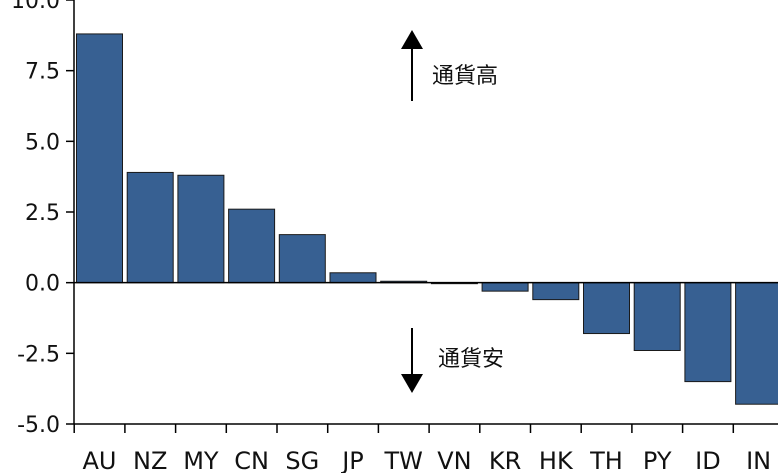 This screenshot has width=778, height=473. I want to click on annotation-up-label: 通貨高, so click(465, 76).